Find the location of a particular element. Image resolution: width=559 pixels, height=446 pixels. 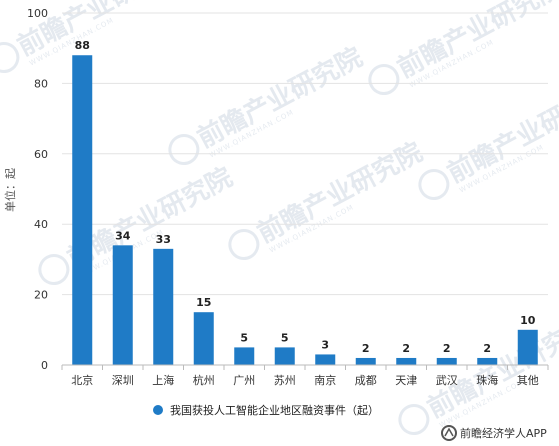

y-tick-label: 60 is located at coordinates (41, 154).